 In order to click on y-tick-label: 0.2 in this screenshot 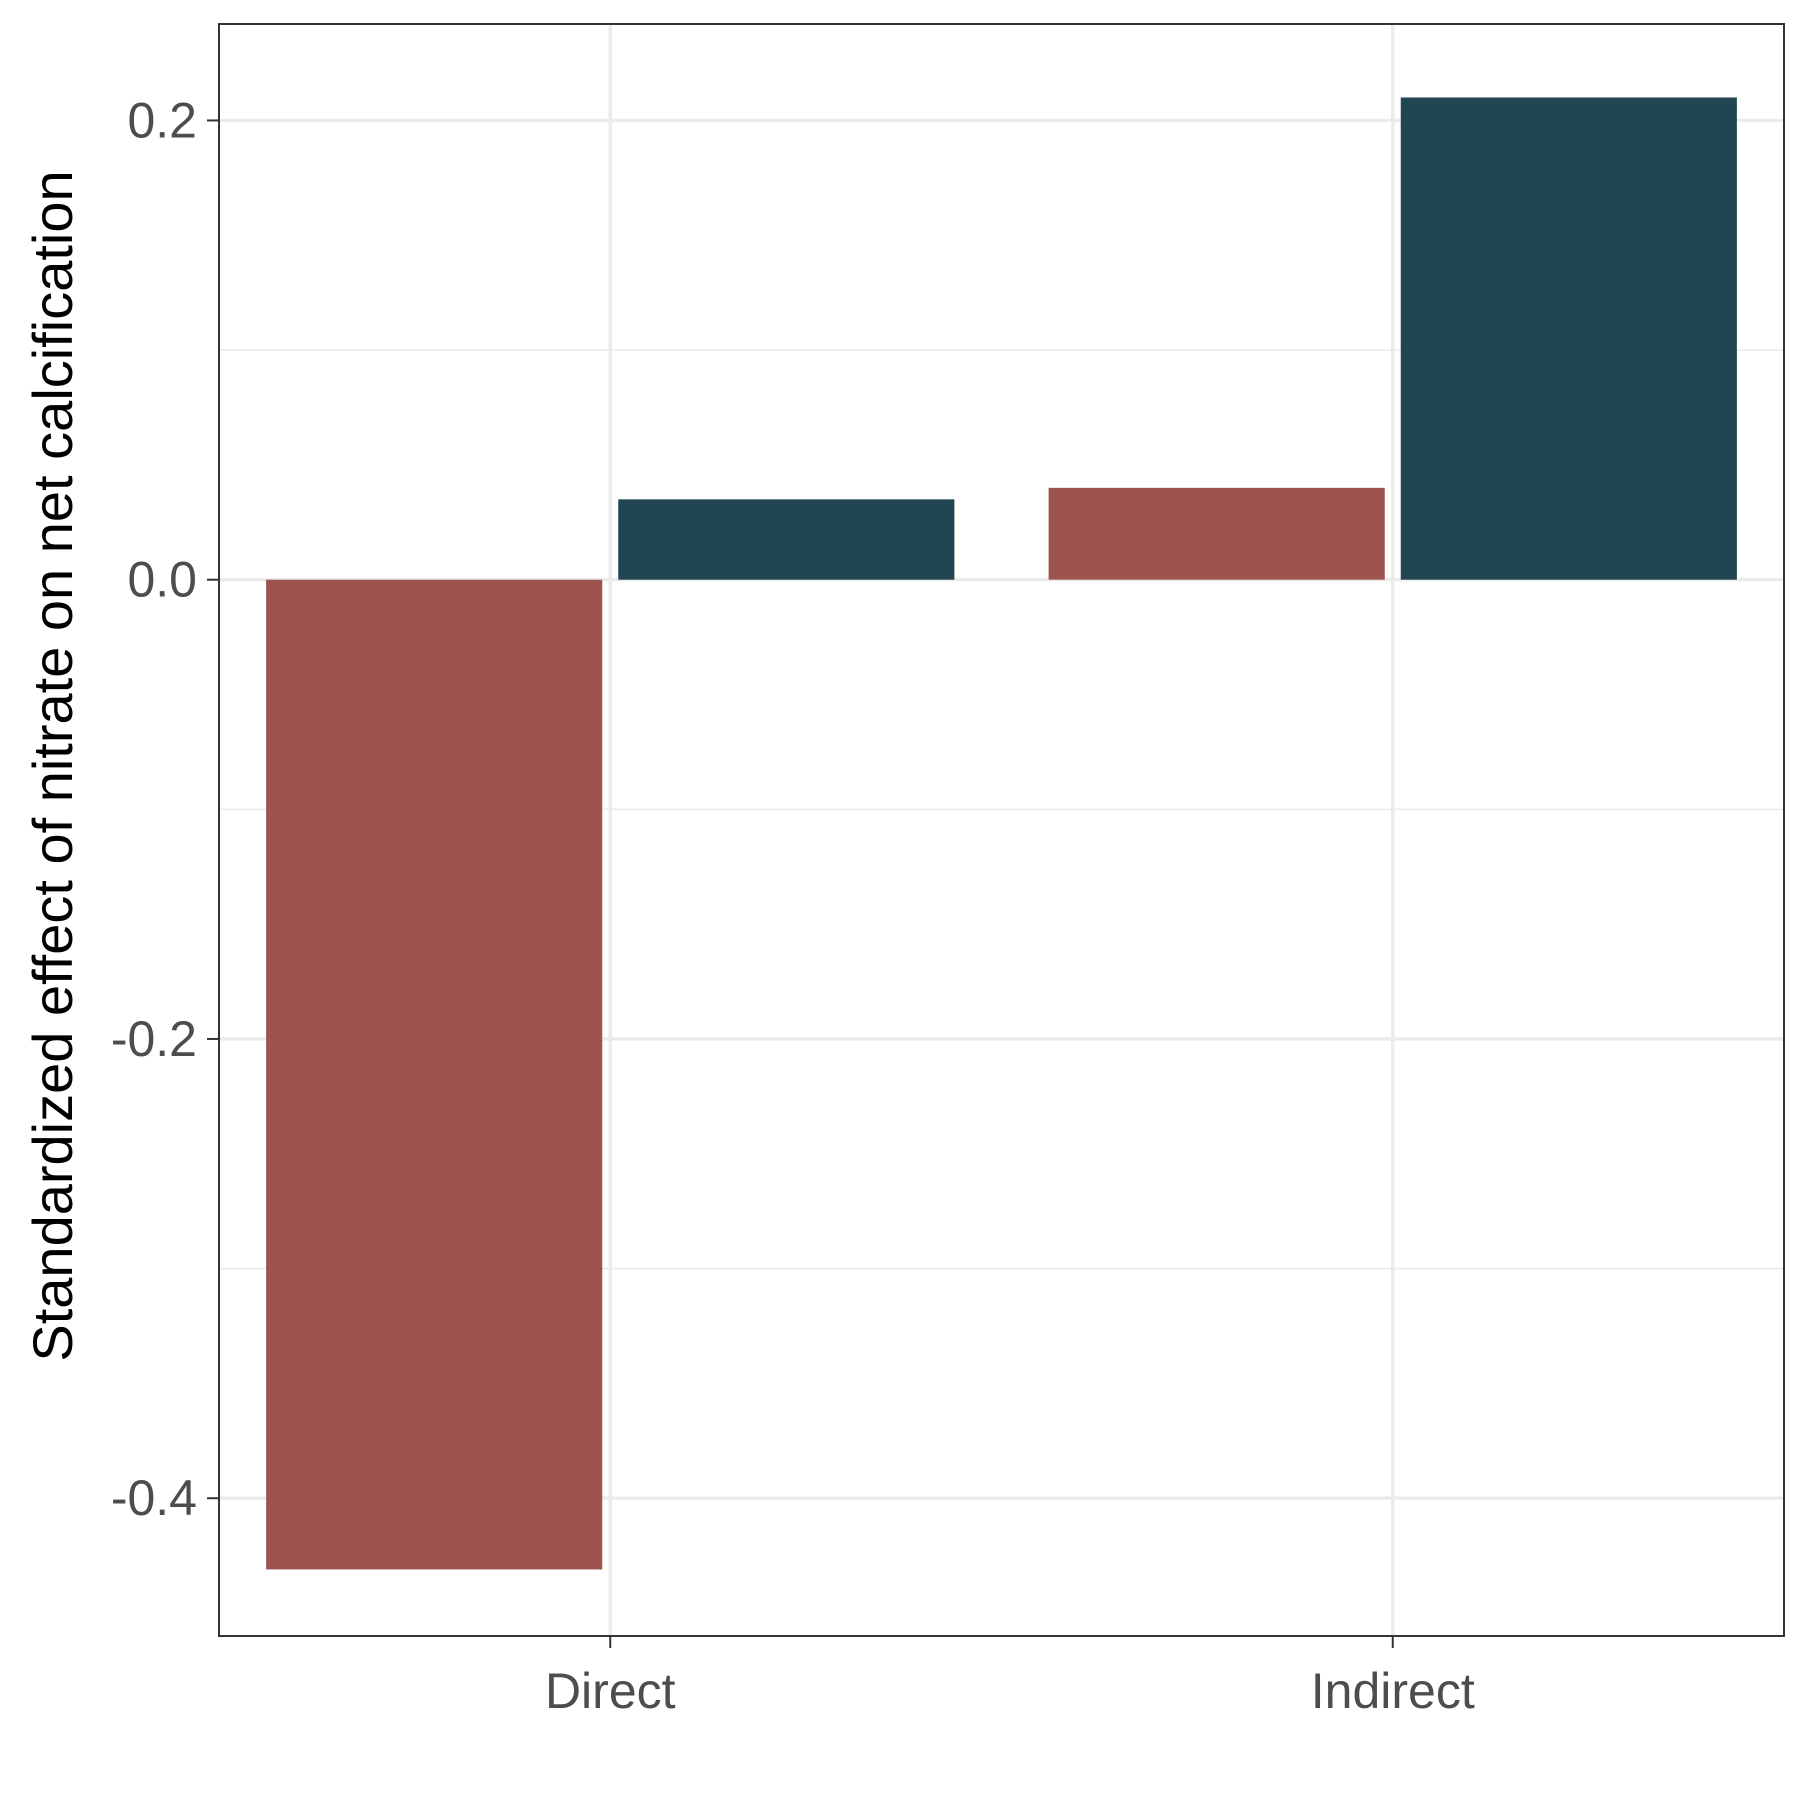, I will do `click(162, 120)`.